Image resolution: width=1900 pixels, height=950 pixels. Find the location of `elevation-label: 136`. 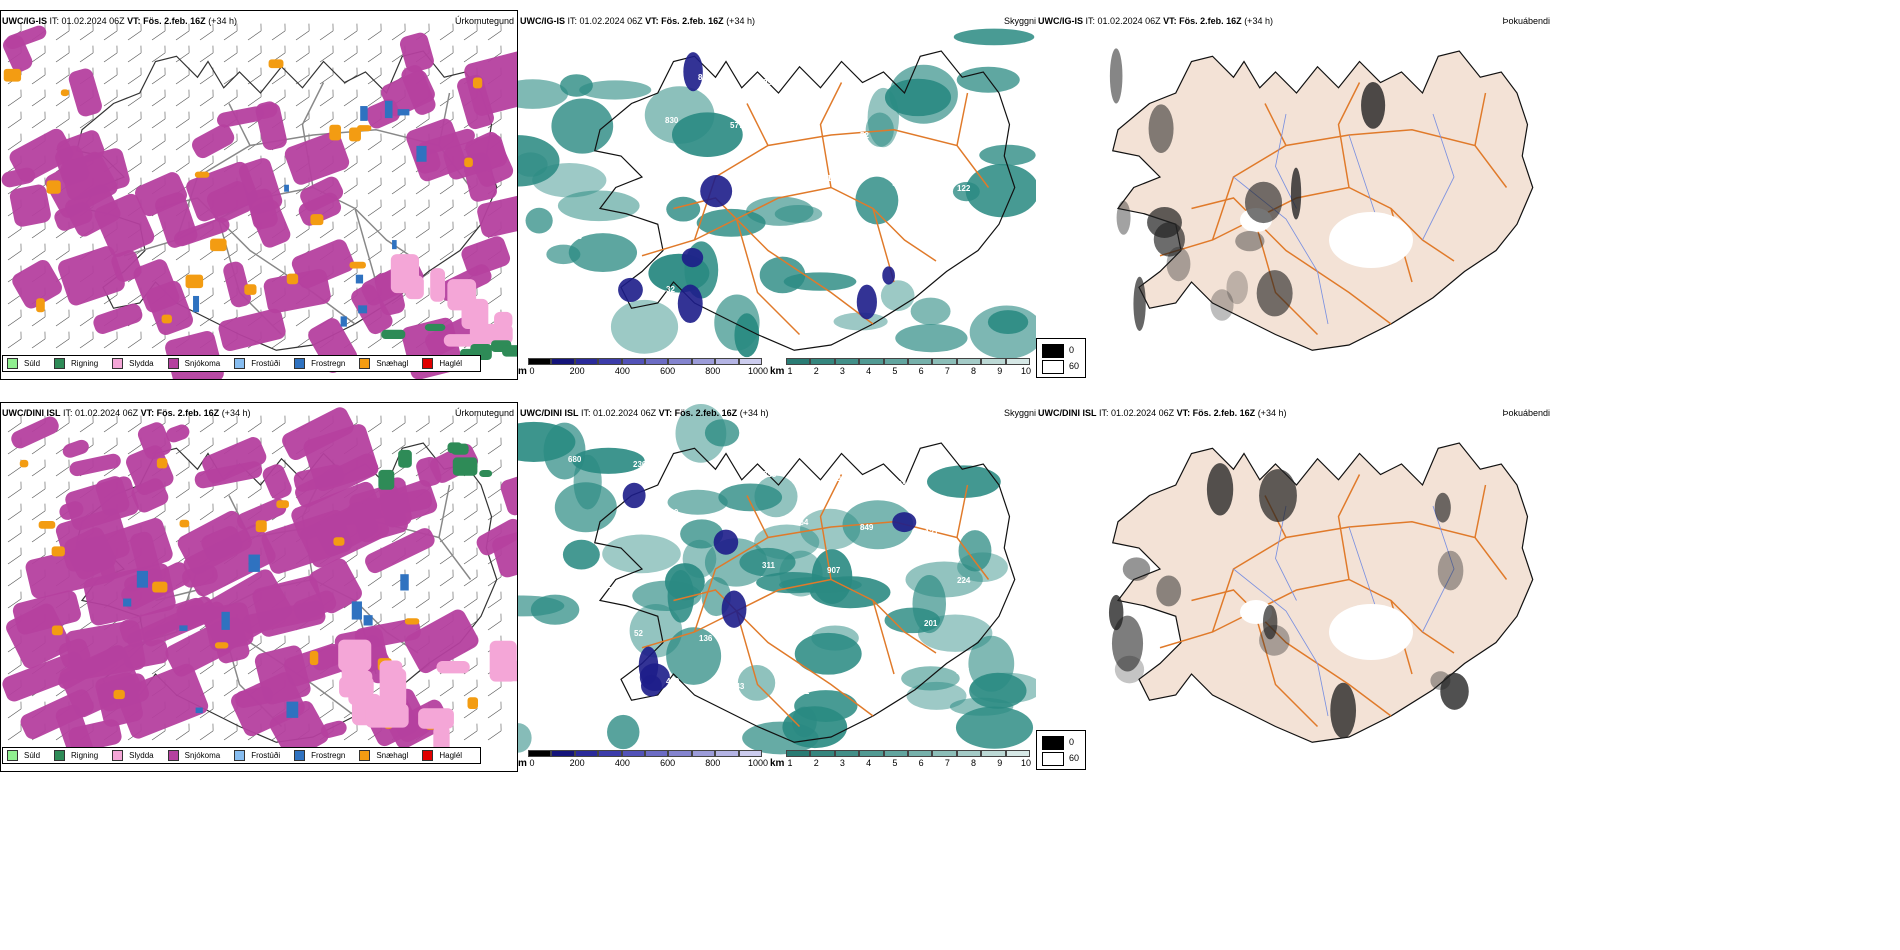

elevation-label: 136 is located at coordinates (706, 638).